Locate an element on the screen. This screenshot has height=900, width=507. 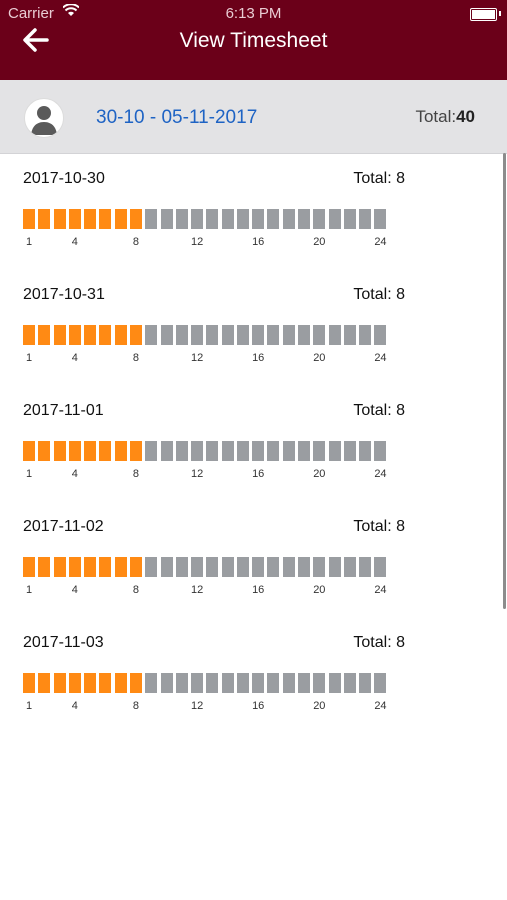
day-row: 2017-11-03 Total: 8 1 4 8 12 16 20 24 is located at coordinates (214, 673).